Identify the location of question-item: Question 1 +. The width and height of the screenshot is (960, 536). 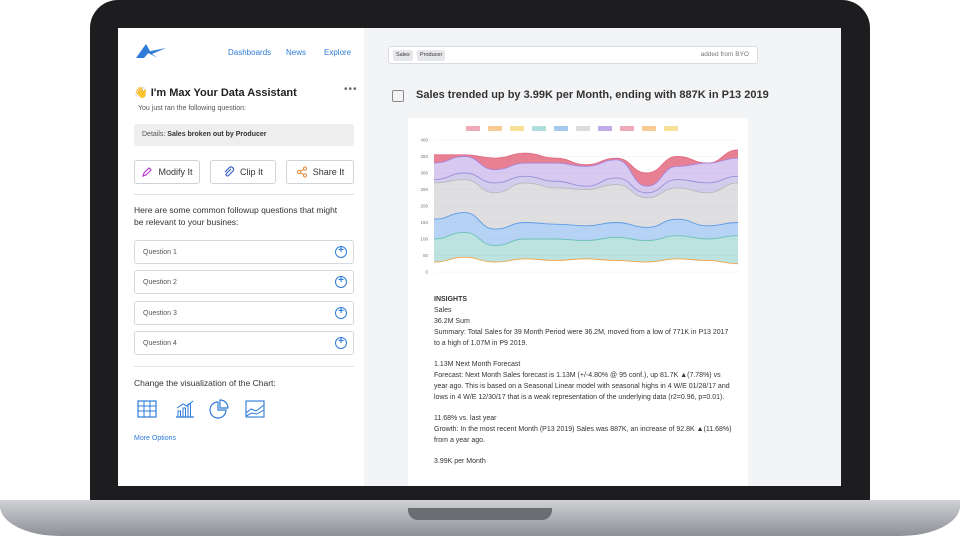
(244, 252).